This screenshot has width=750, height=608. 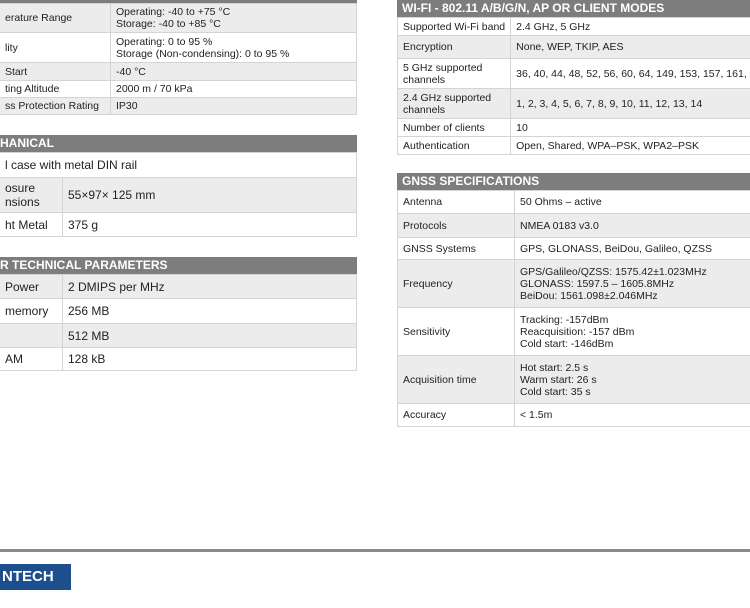 What do you see at coordinates (456, 202) in the screenshot?
I see `row-label: Antenna` at bounding box center [456, 202].